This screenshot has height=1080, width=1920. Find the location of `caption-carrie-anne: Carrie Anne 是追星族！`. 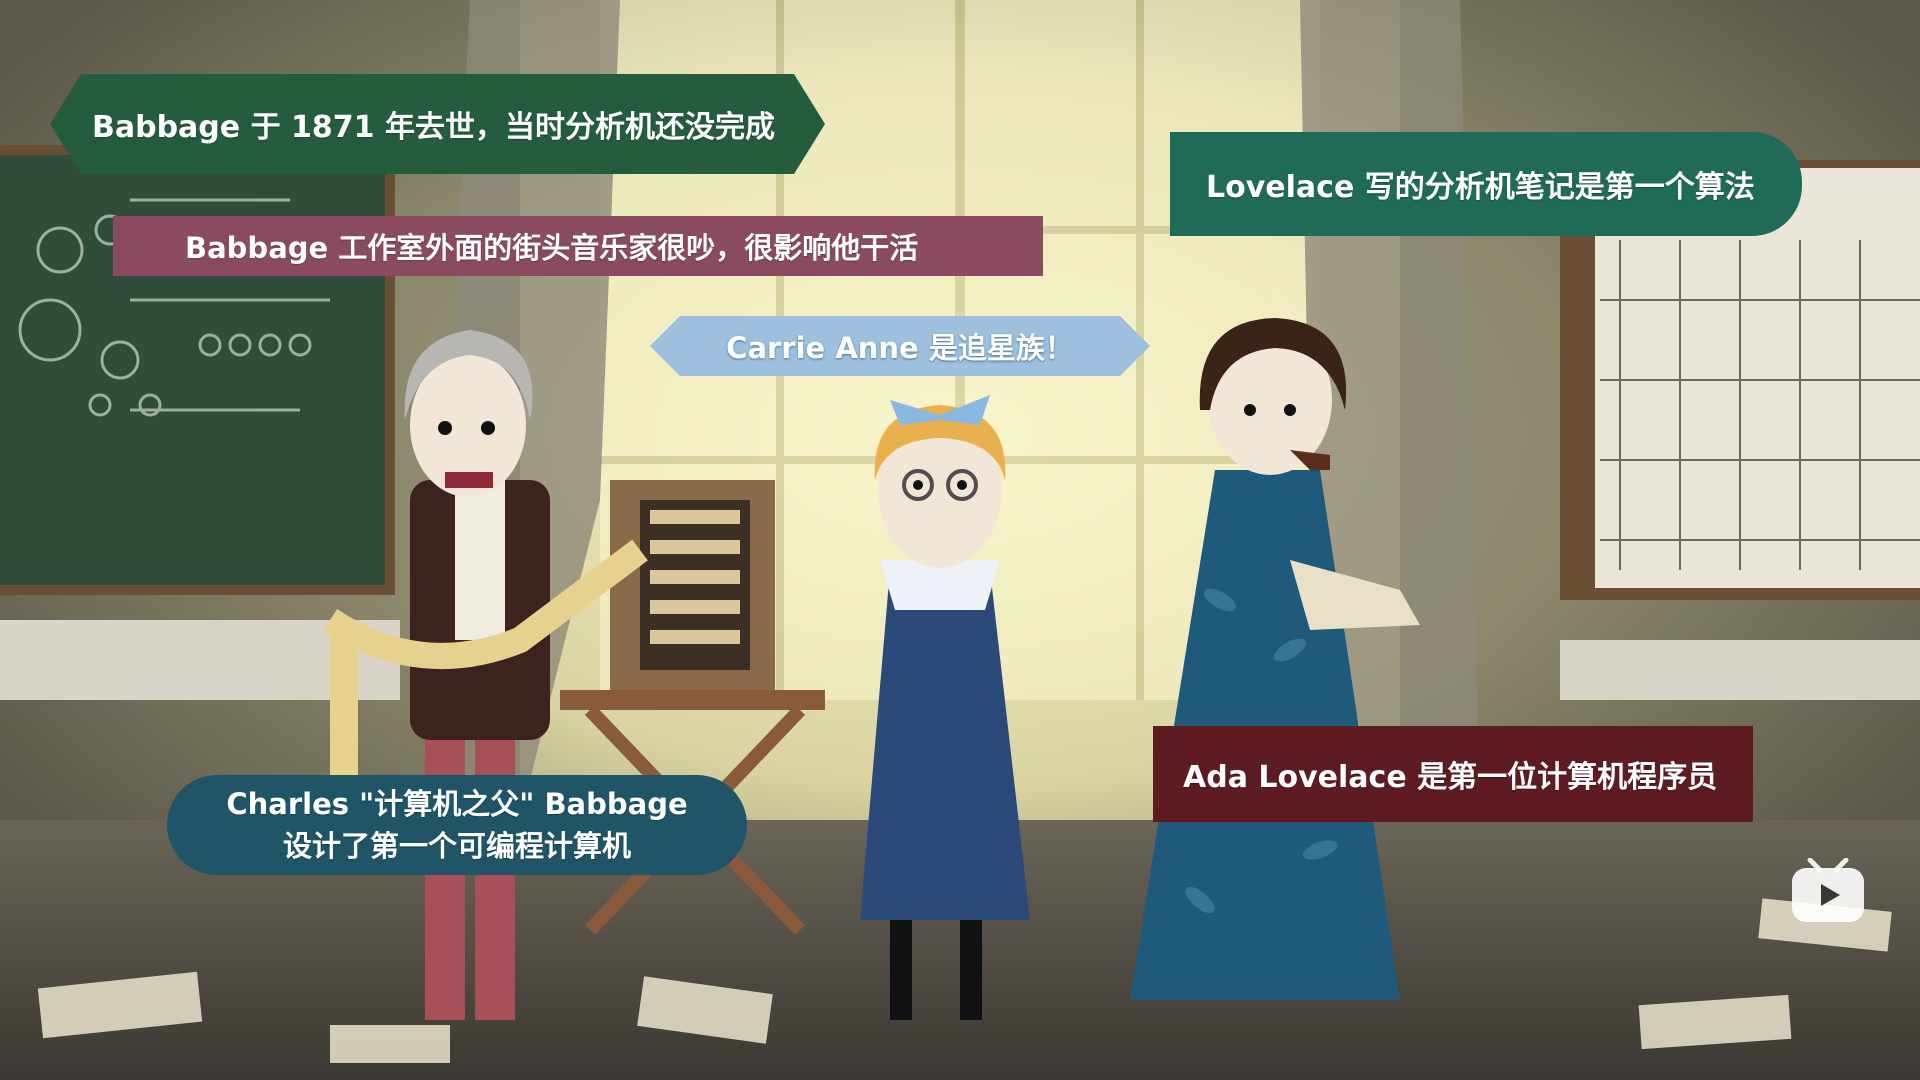

caption-carrie-anne: Carrie Anne 是追星族！ is located at coordinates (900, 346).